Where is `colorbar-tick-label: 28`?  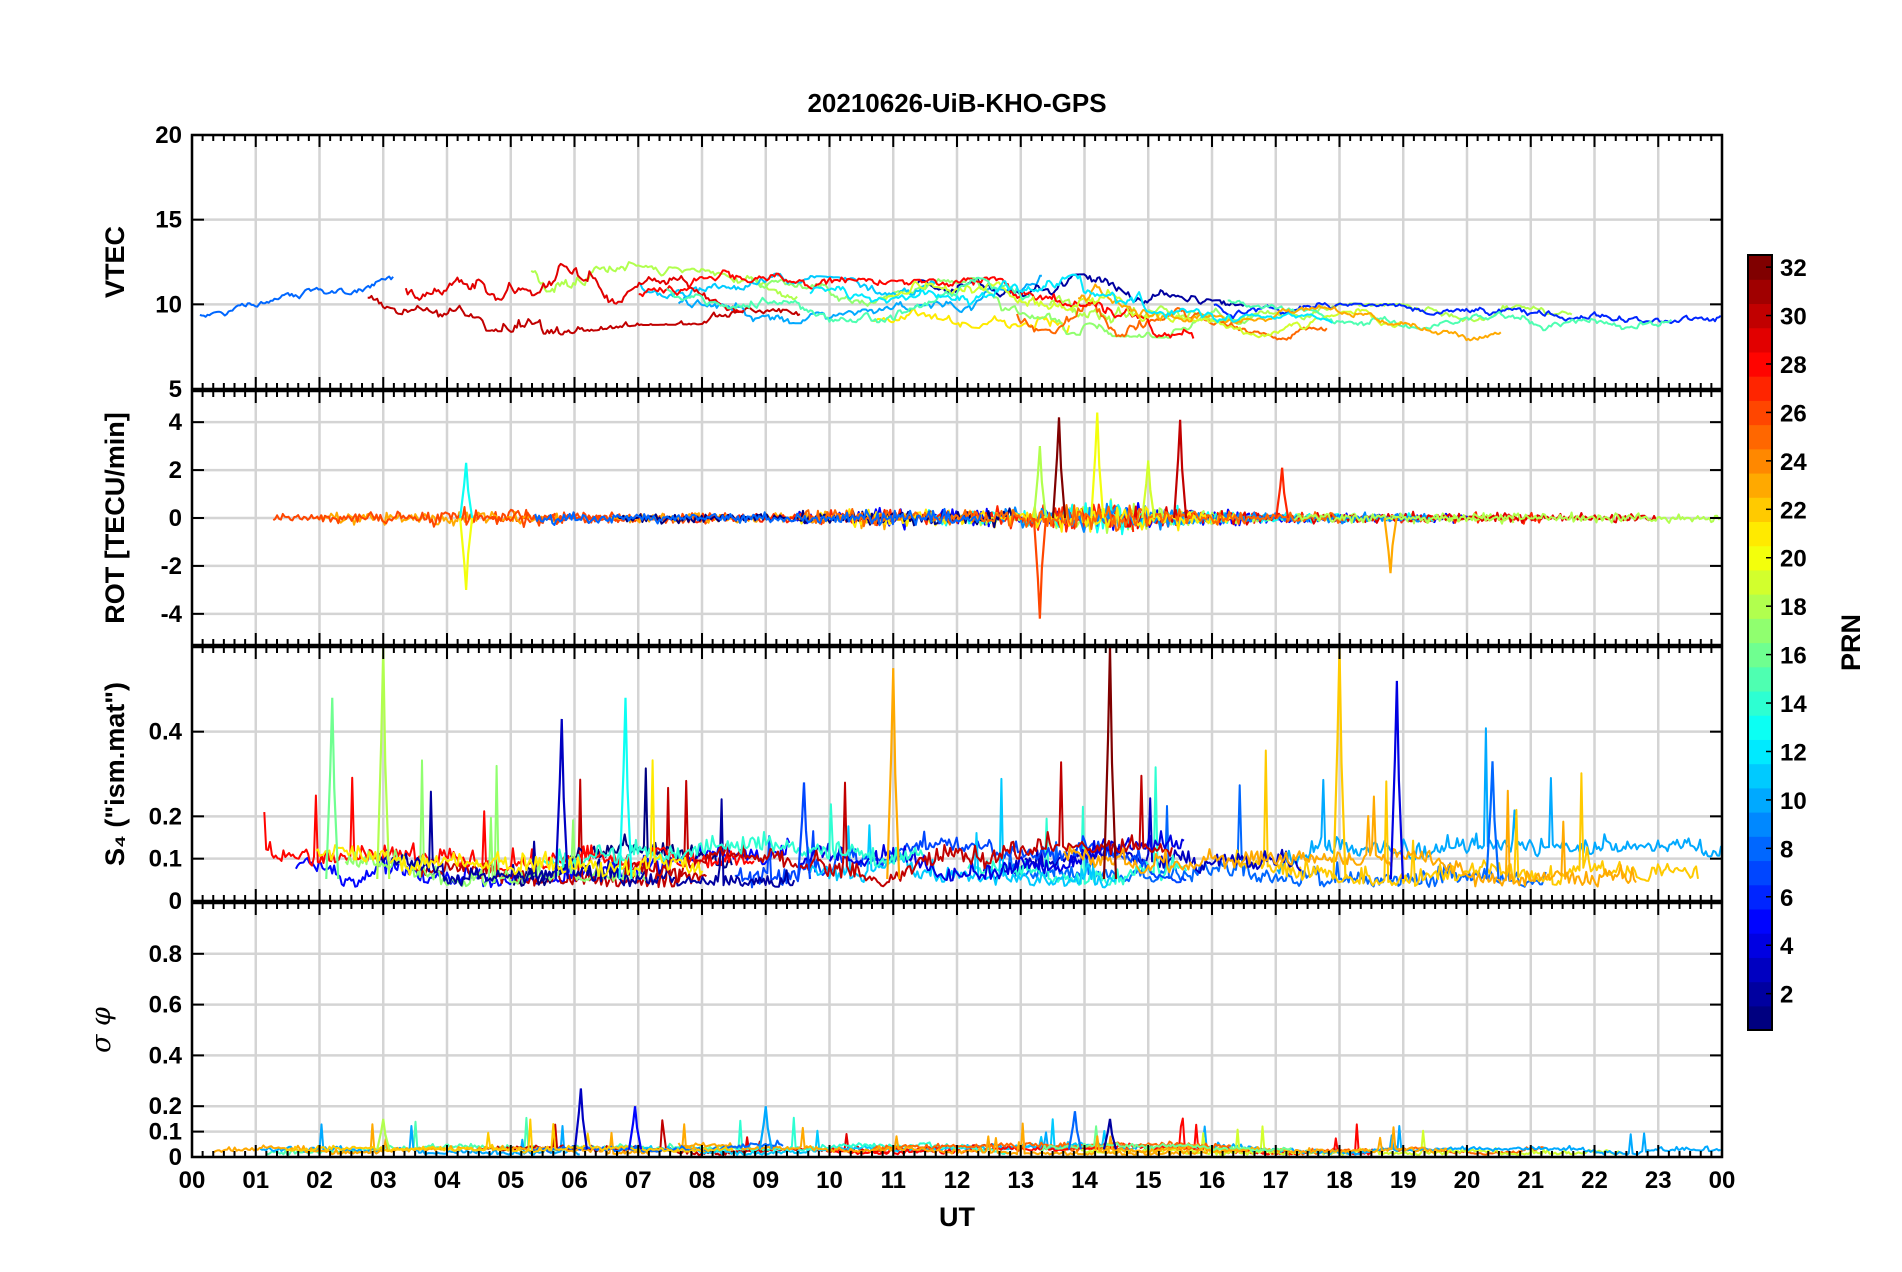 colorbar-tick-label: 28 is located at coordinates (1793, 365).